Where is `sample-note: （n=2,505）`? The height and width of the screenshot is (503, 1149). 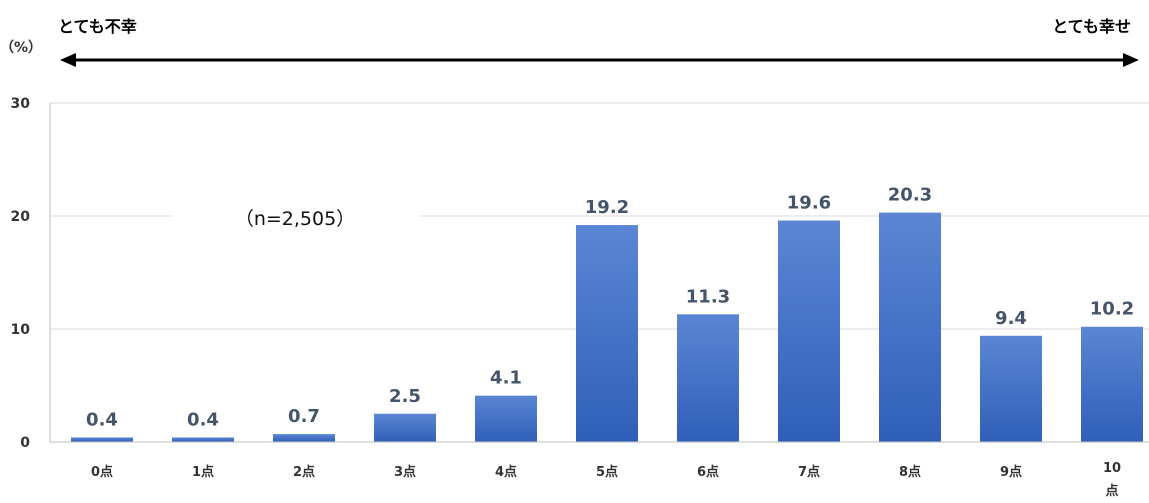 sample-note: （n=2,505） is located at coordinates (295, 219).